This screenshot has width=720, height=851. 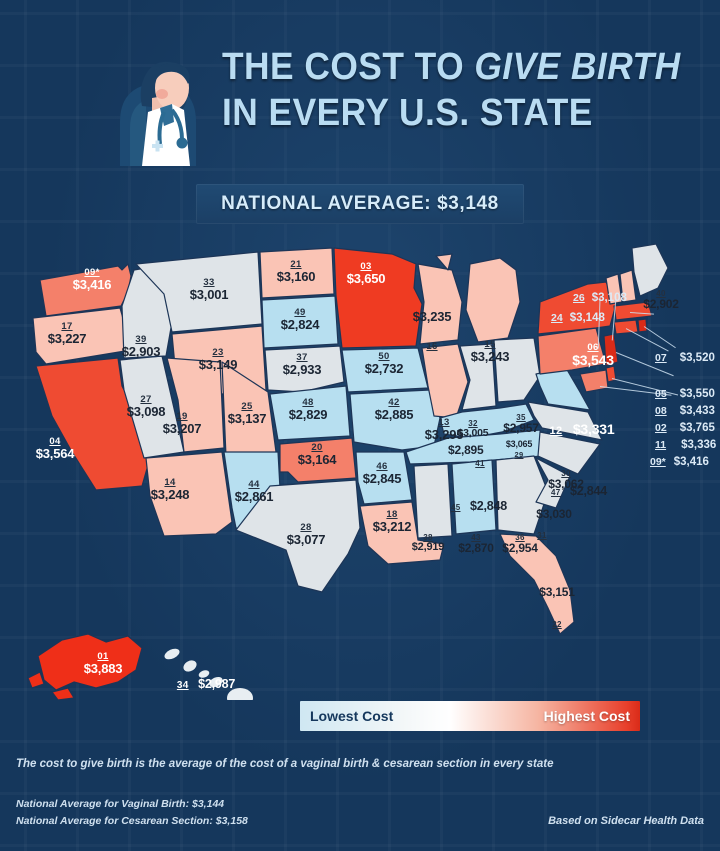 I want to click on state-shape-mn, so click(x=378, y=298).